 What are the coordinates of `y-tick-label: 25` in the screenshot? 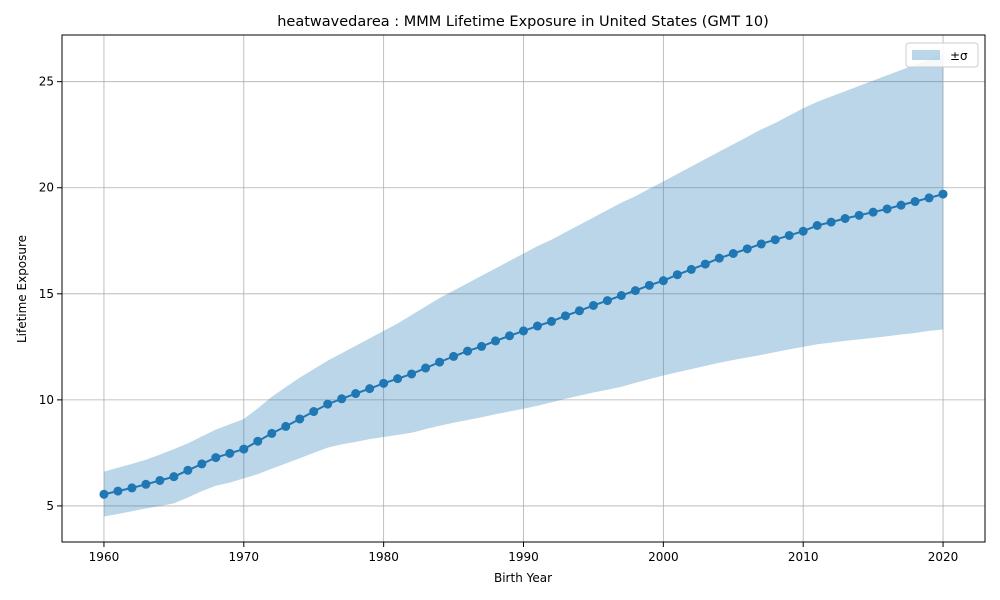 It's located at (46, 82).